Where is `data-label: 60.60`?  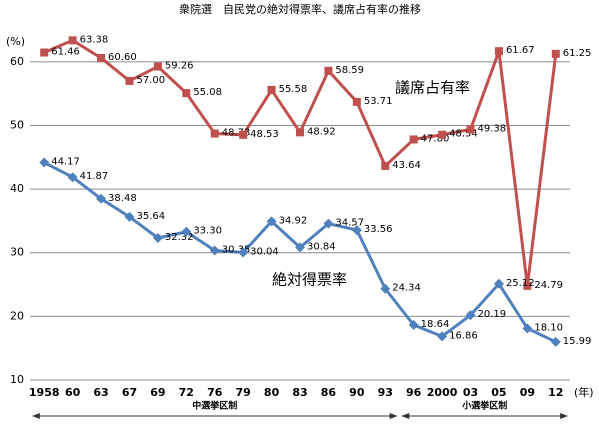
data-label: 60.60 is located at coordinates (122, 57).